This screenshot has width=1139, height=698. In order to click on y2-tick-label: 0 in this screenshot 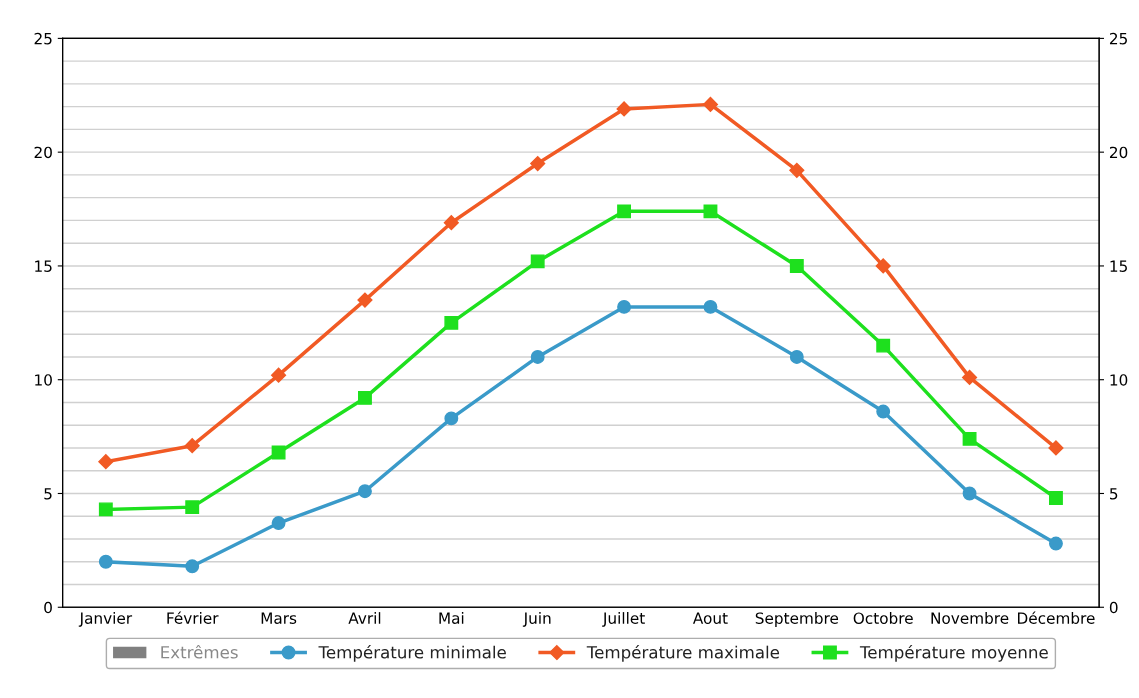, I will do `click(1113, 607)`.